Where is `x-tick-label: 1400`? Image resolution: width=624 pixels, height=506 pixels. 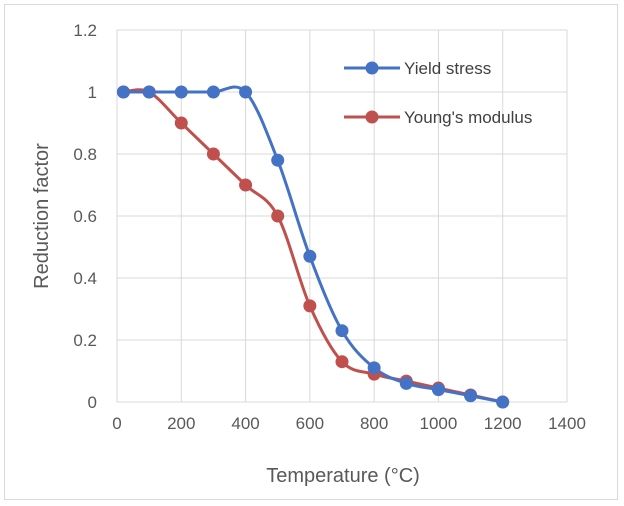
x-tick-label: 1400 is located at coordinates (567, 423).